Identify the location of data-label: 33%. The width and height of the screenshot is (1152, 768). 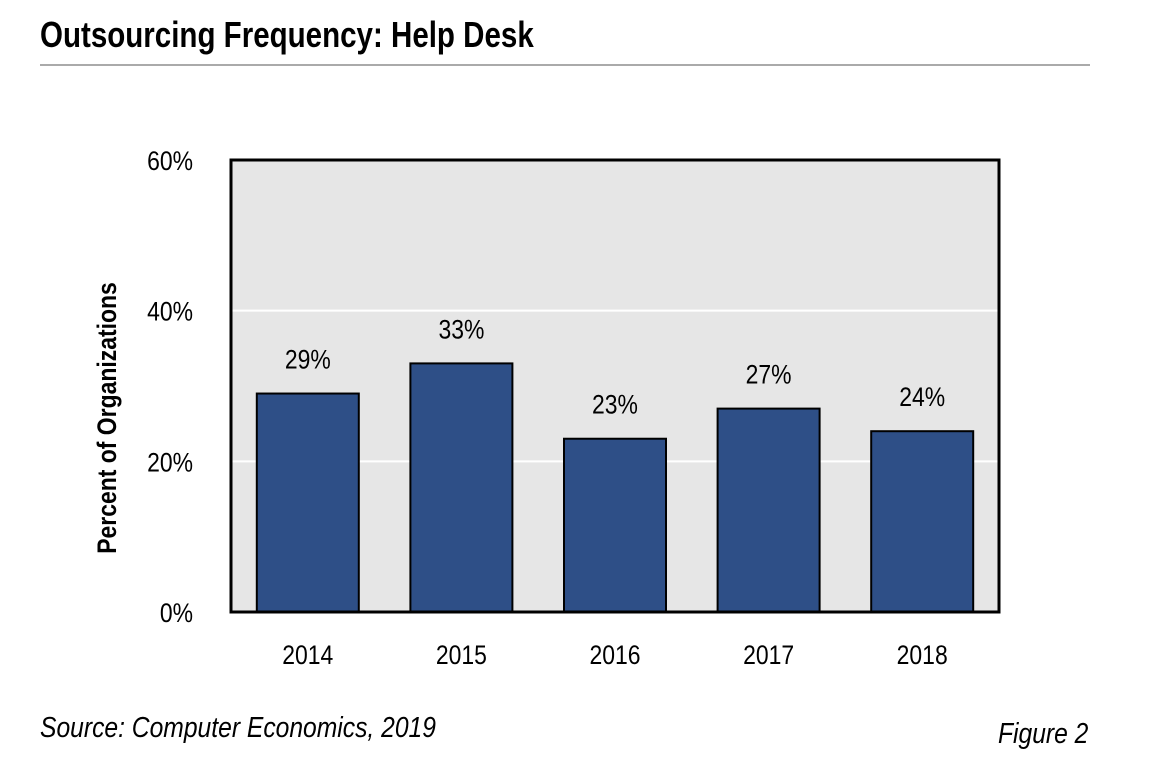
(461, 330).